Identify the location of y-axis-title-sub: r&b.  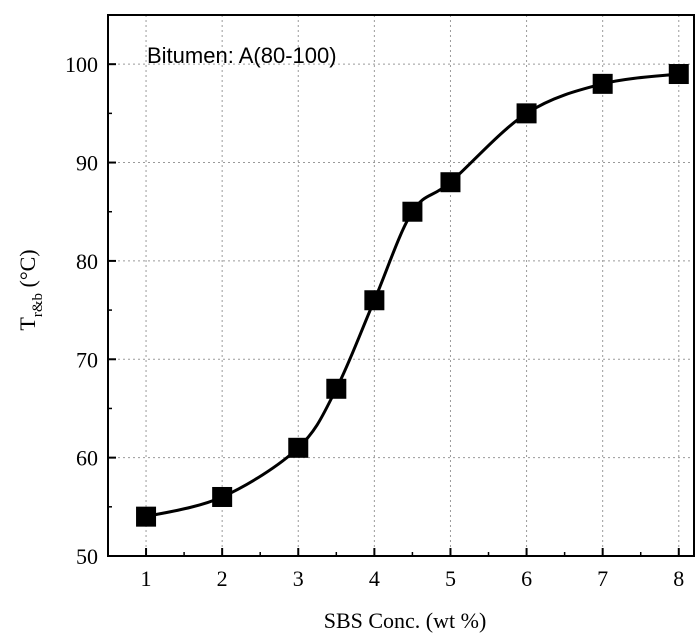
(38, 305).